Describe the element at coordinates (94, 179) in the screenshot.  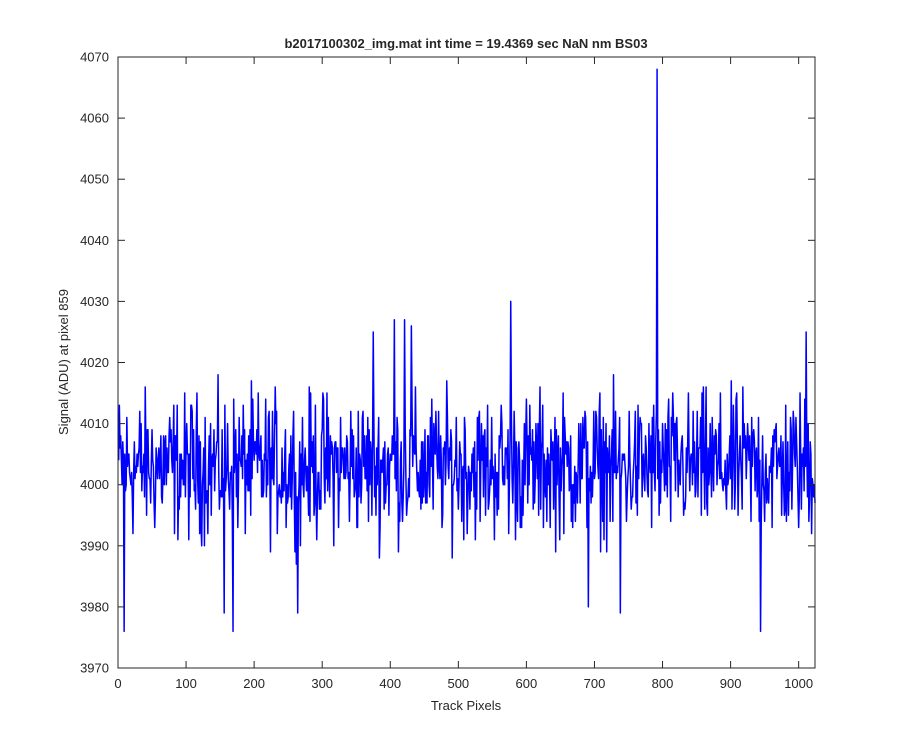
I see `y-tick-label: 4050` at that location.